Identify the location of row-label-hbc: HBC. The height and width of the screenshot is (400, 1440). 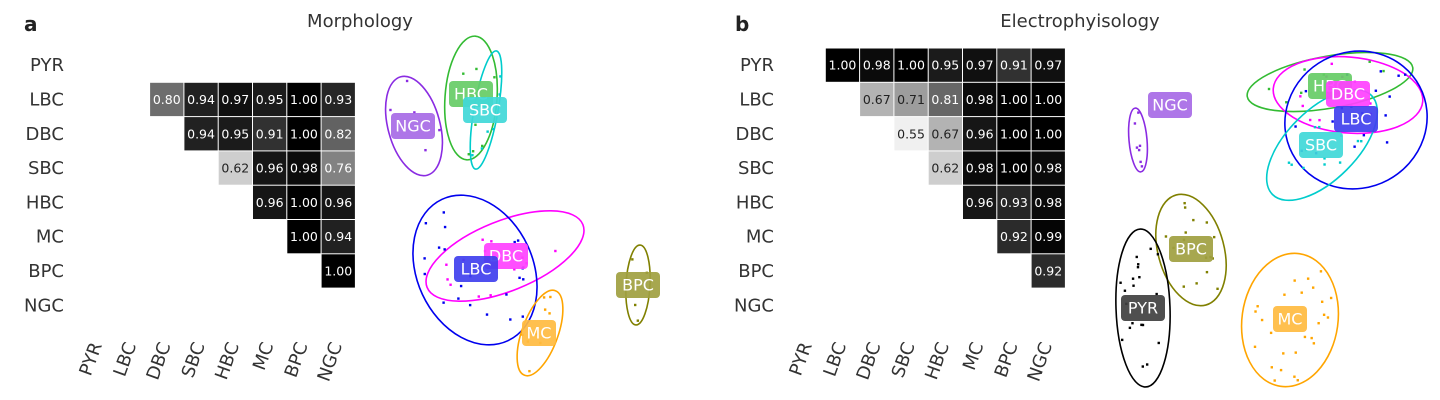
(755, 202).